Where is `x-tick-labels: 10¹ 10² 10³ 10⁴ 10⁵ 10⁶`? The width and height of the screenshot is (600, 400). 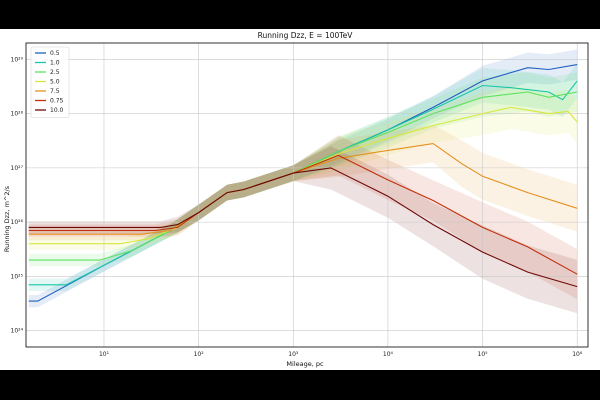 x-tick-labels: 10¹ 10² 10³ 10⁴ 10⁵ 10⁶ is located at coordinates (341, 354).